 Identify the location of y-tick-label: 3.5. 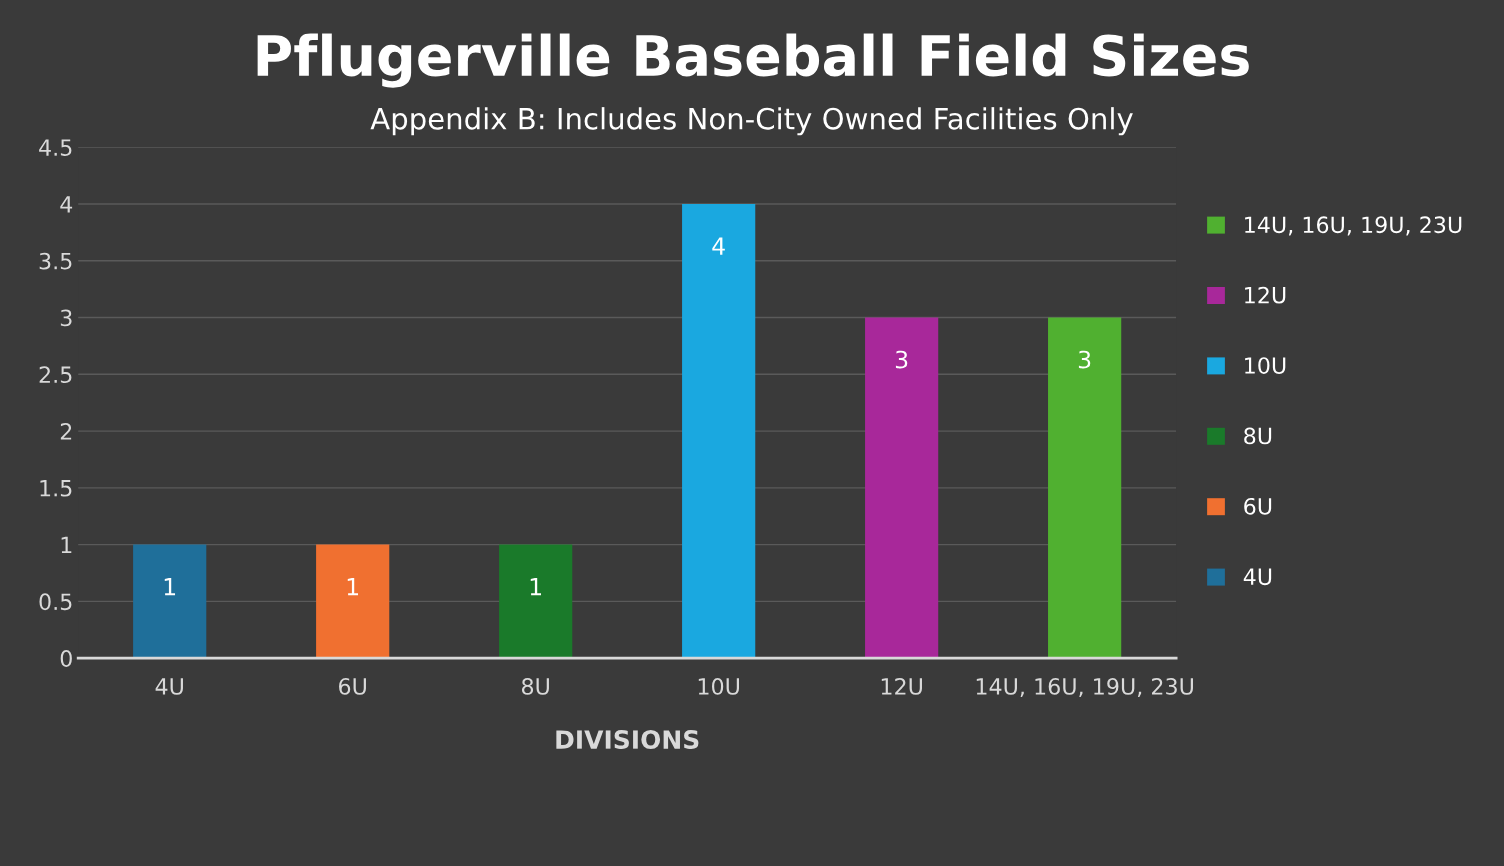
(55, 261).